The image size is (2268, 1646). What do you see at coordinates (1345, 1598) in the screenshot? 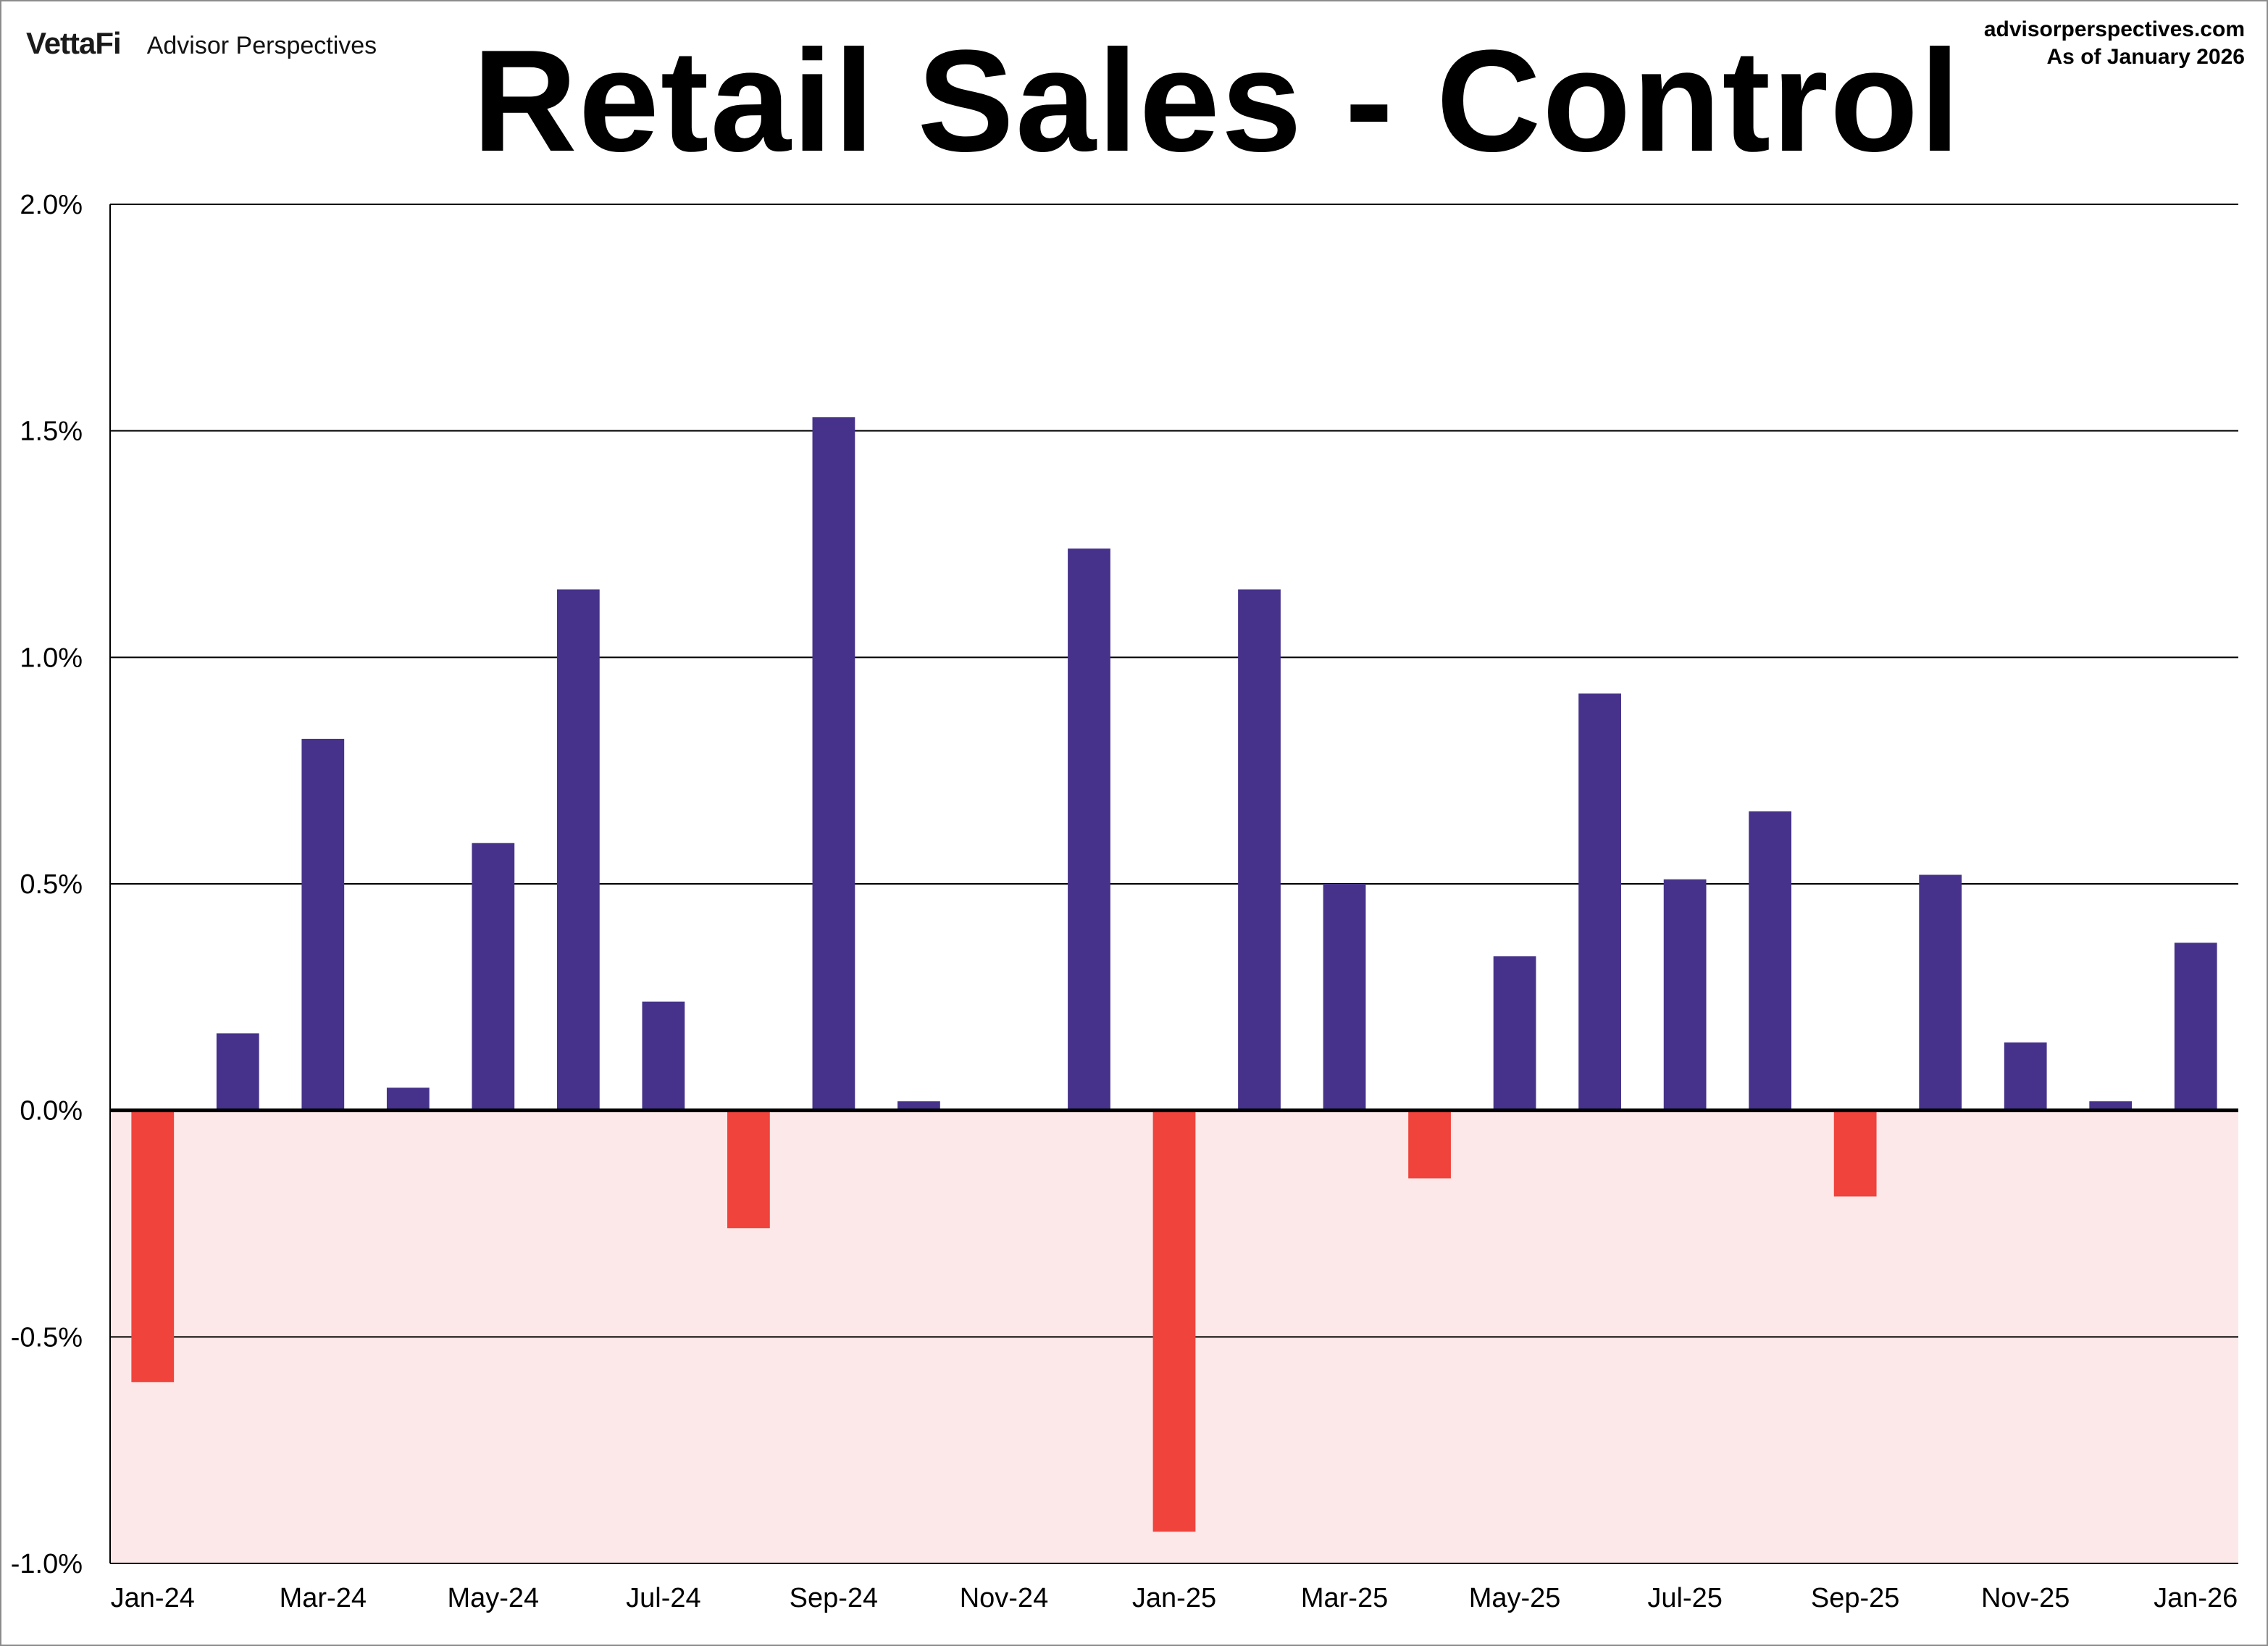
I see `x-tick-label: Mar-25` at bounding box center [1345, 1598].